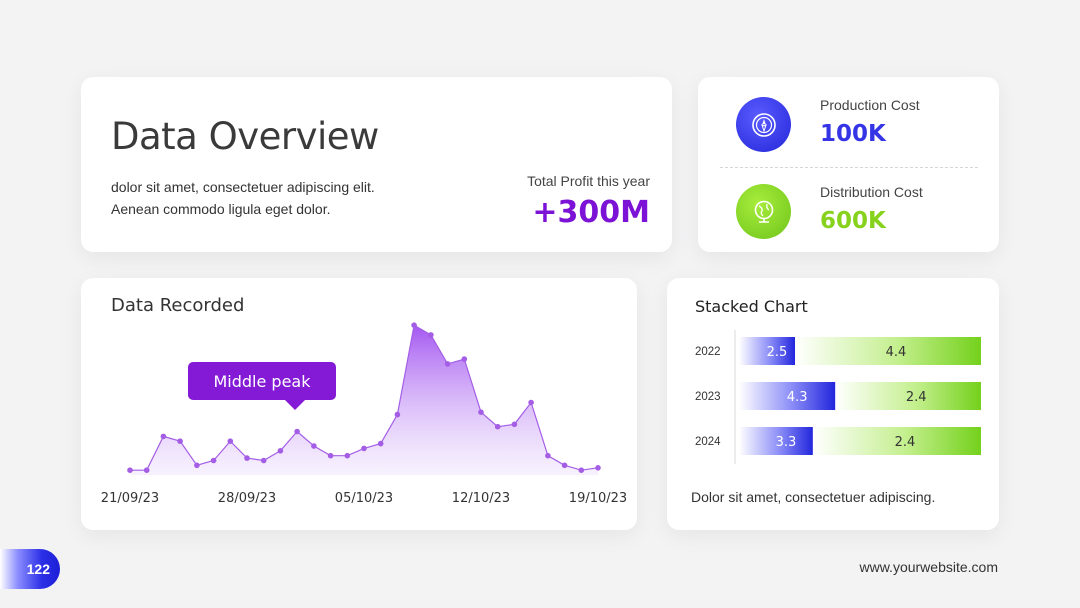 The width and height of the screenshot is (1080, 608). Describe the element at coordinates (708, 397) in the screenshot. I see `bar-category-label: 2023` at that location.